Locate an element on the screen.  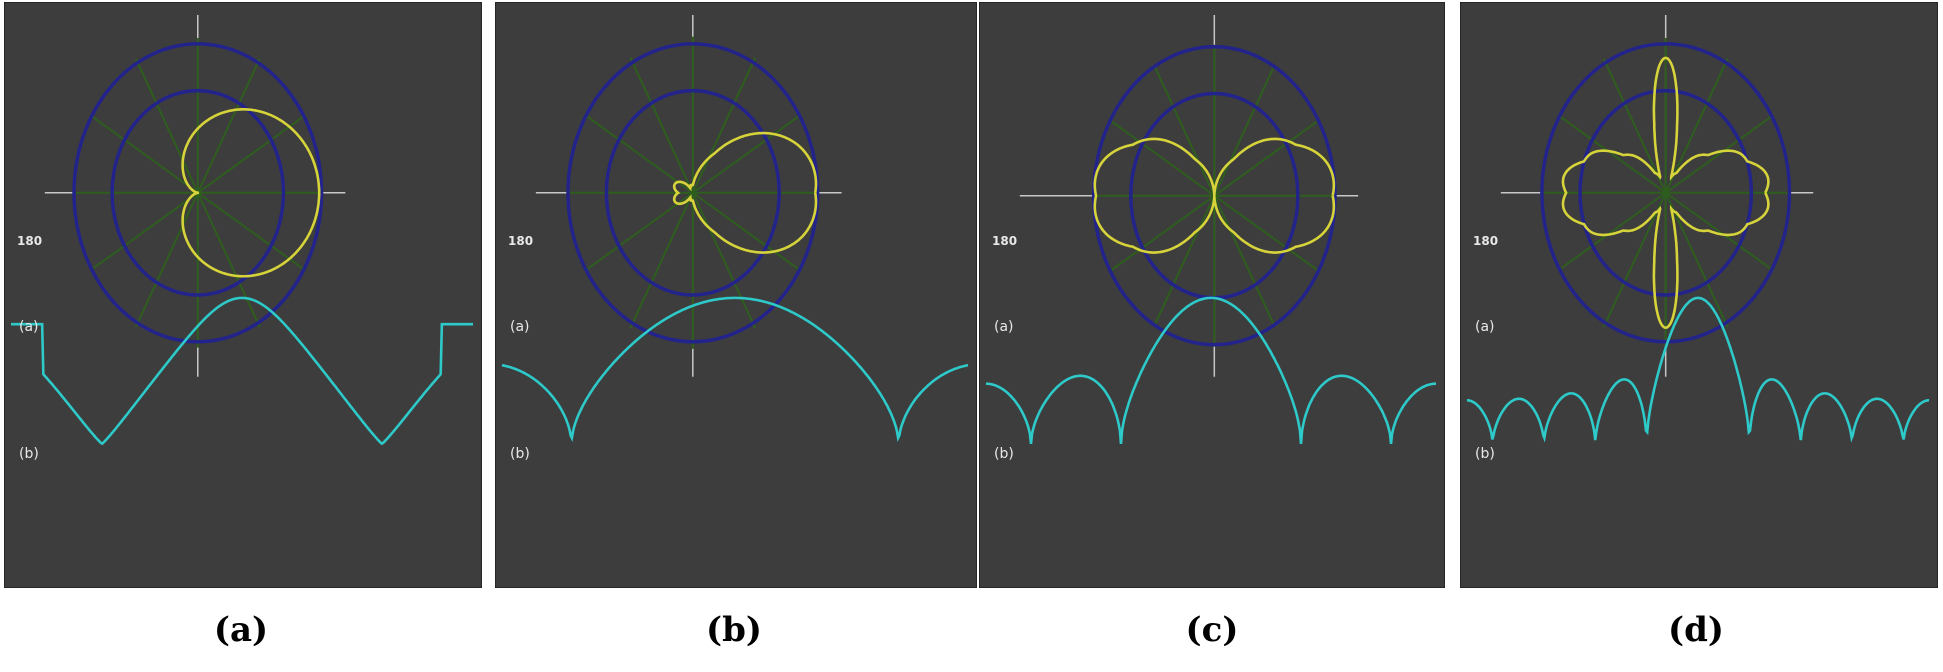
caption-b: (b) is located at coordinates (734, 630).